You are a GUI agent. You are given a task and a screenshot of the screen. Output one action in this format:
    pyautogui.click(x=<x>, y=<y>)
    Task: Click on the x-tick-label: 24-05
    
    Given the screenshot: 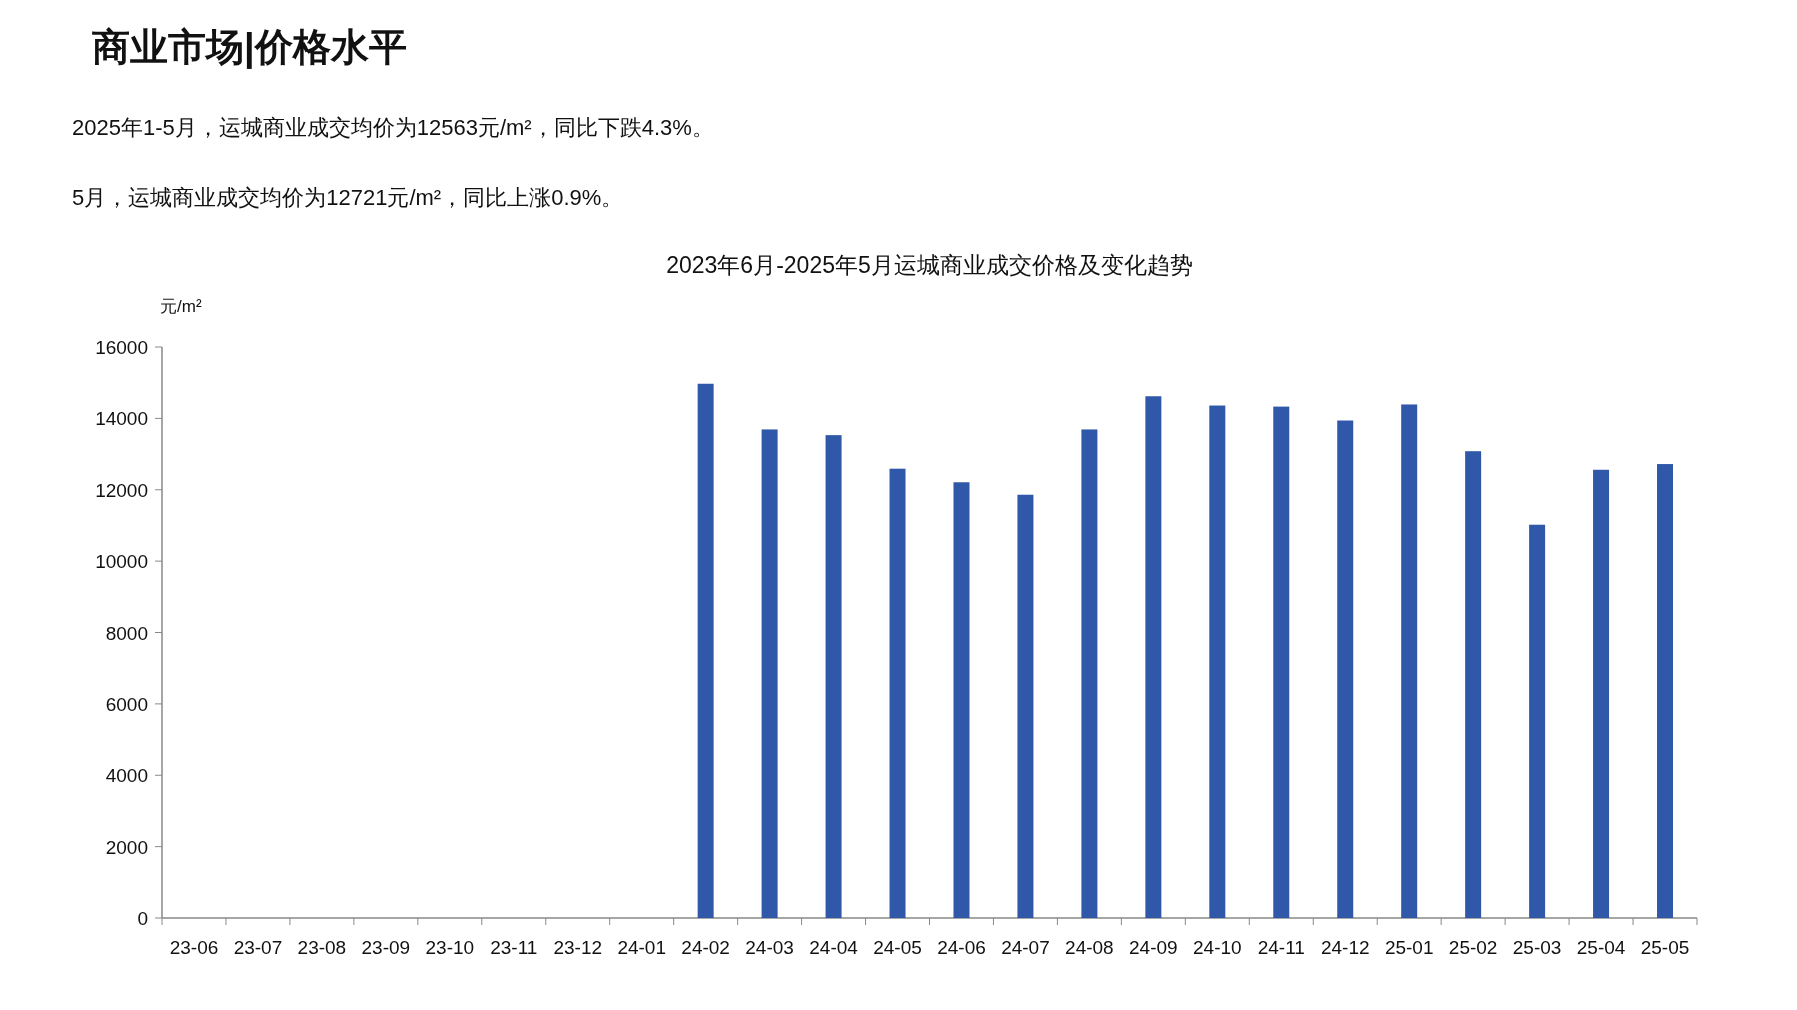 What is the action you would take?
    pyautogui.click(x=897, y=947)
    